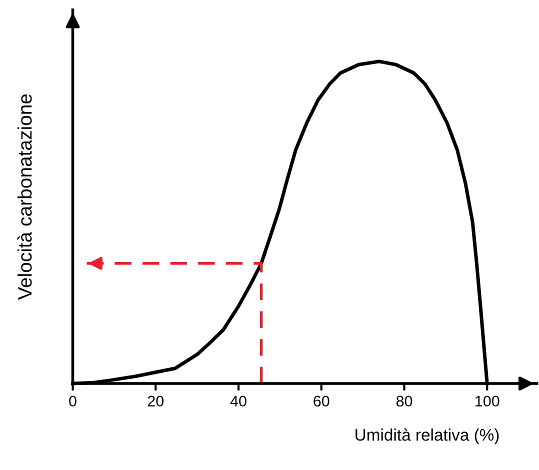 The width and height of the screenshot is (539, 470). What do you see at coordinates (238, 401) in the screenshot?
I see `x-tick-label: 40` at bounding box center [238, 401].